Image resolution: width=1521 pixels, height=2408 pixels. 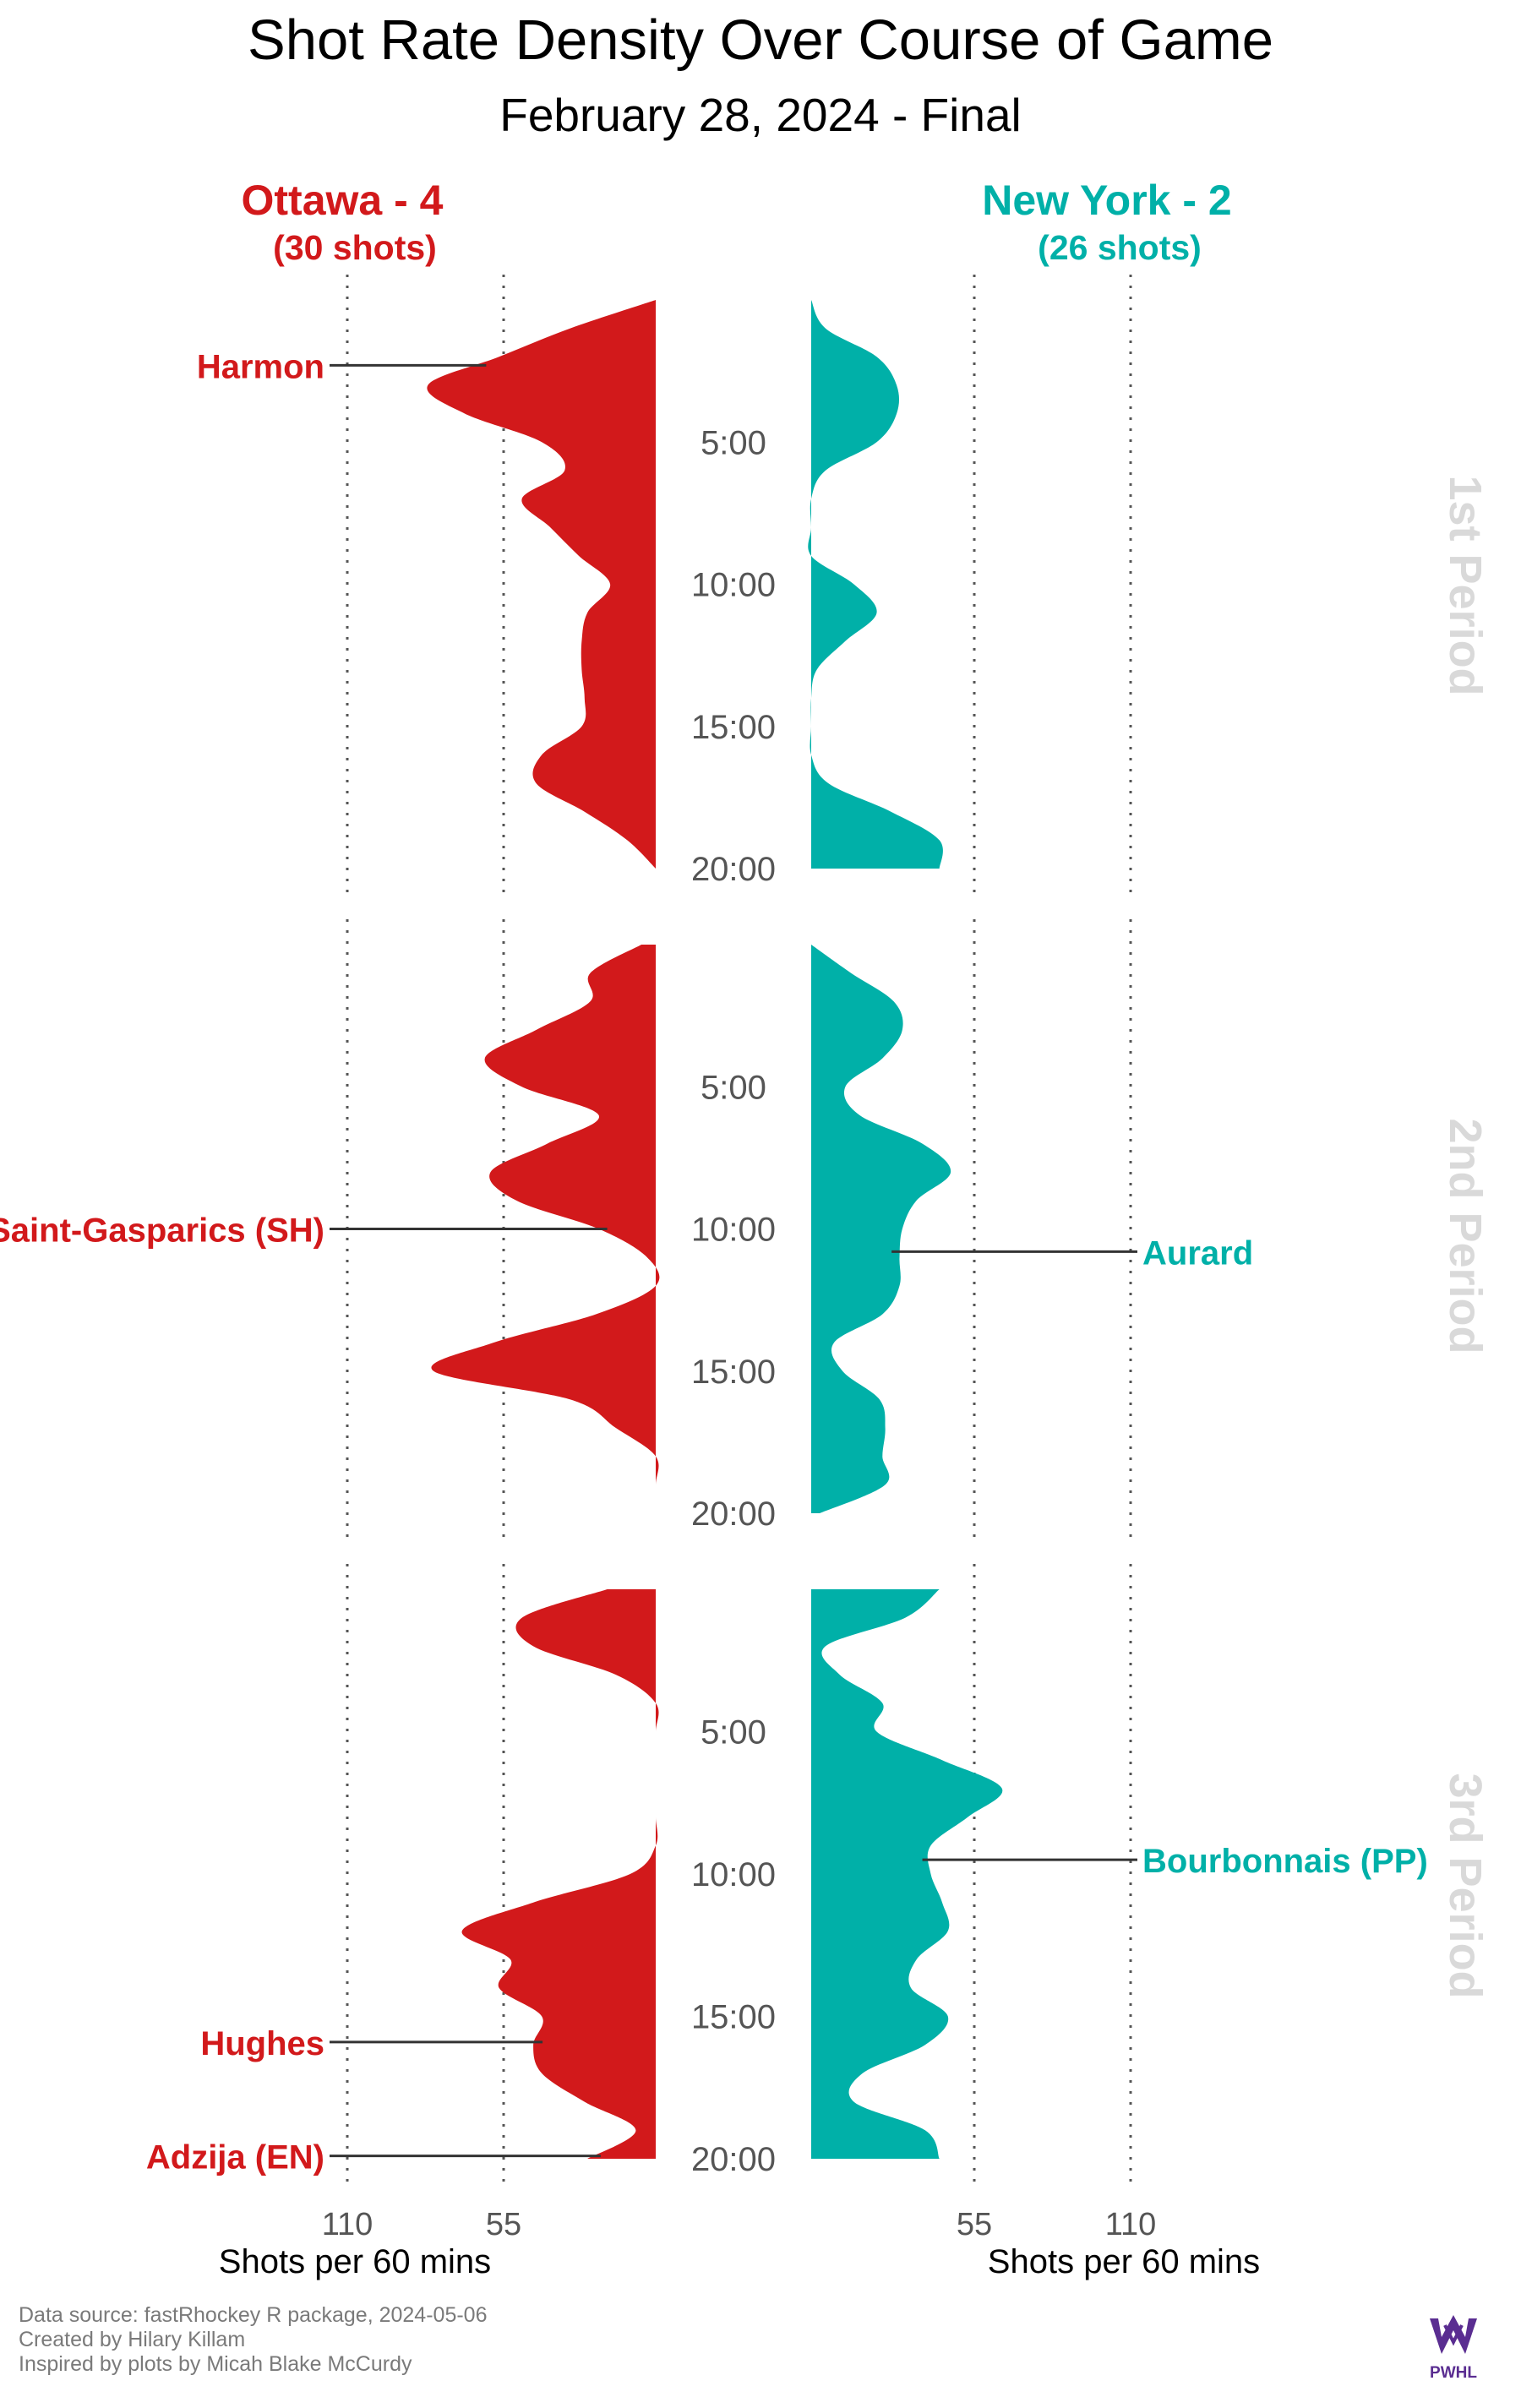 What do you see at coordinates (373, 2157) in the screenshot?
I see `goal-marker: Adzija (EN)` at bounding box center [373, 2157].